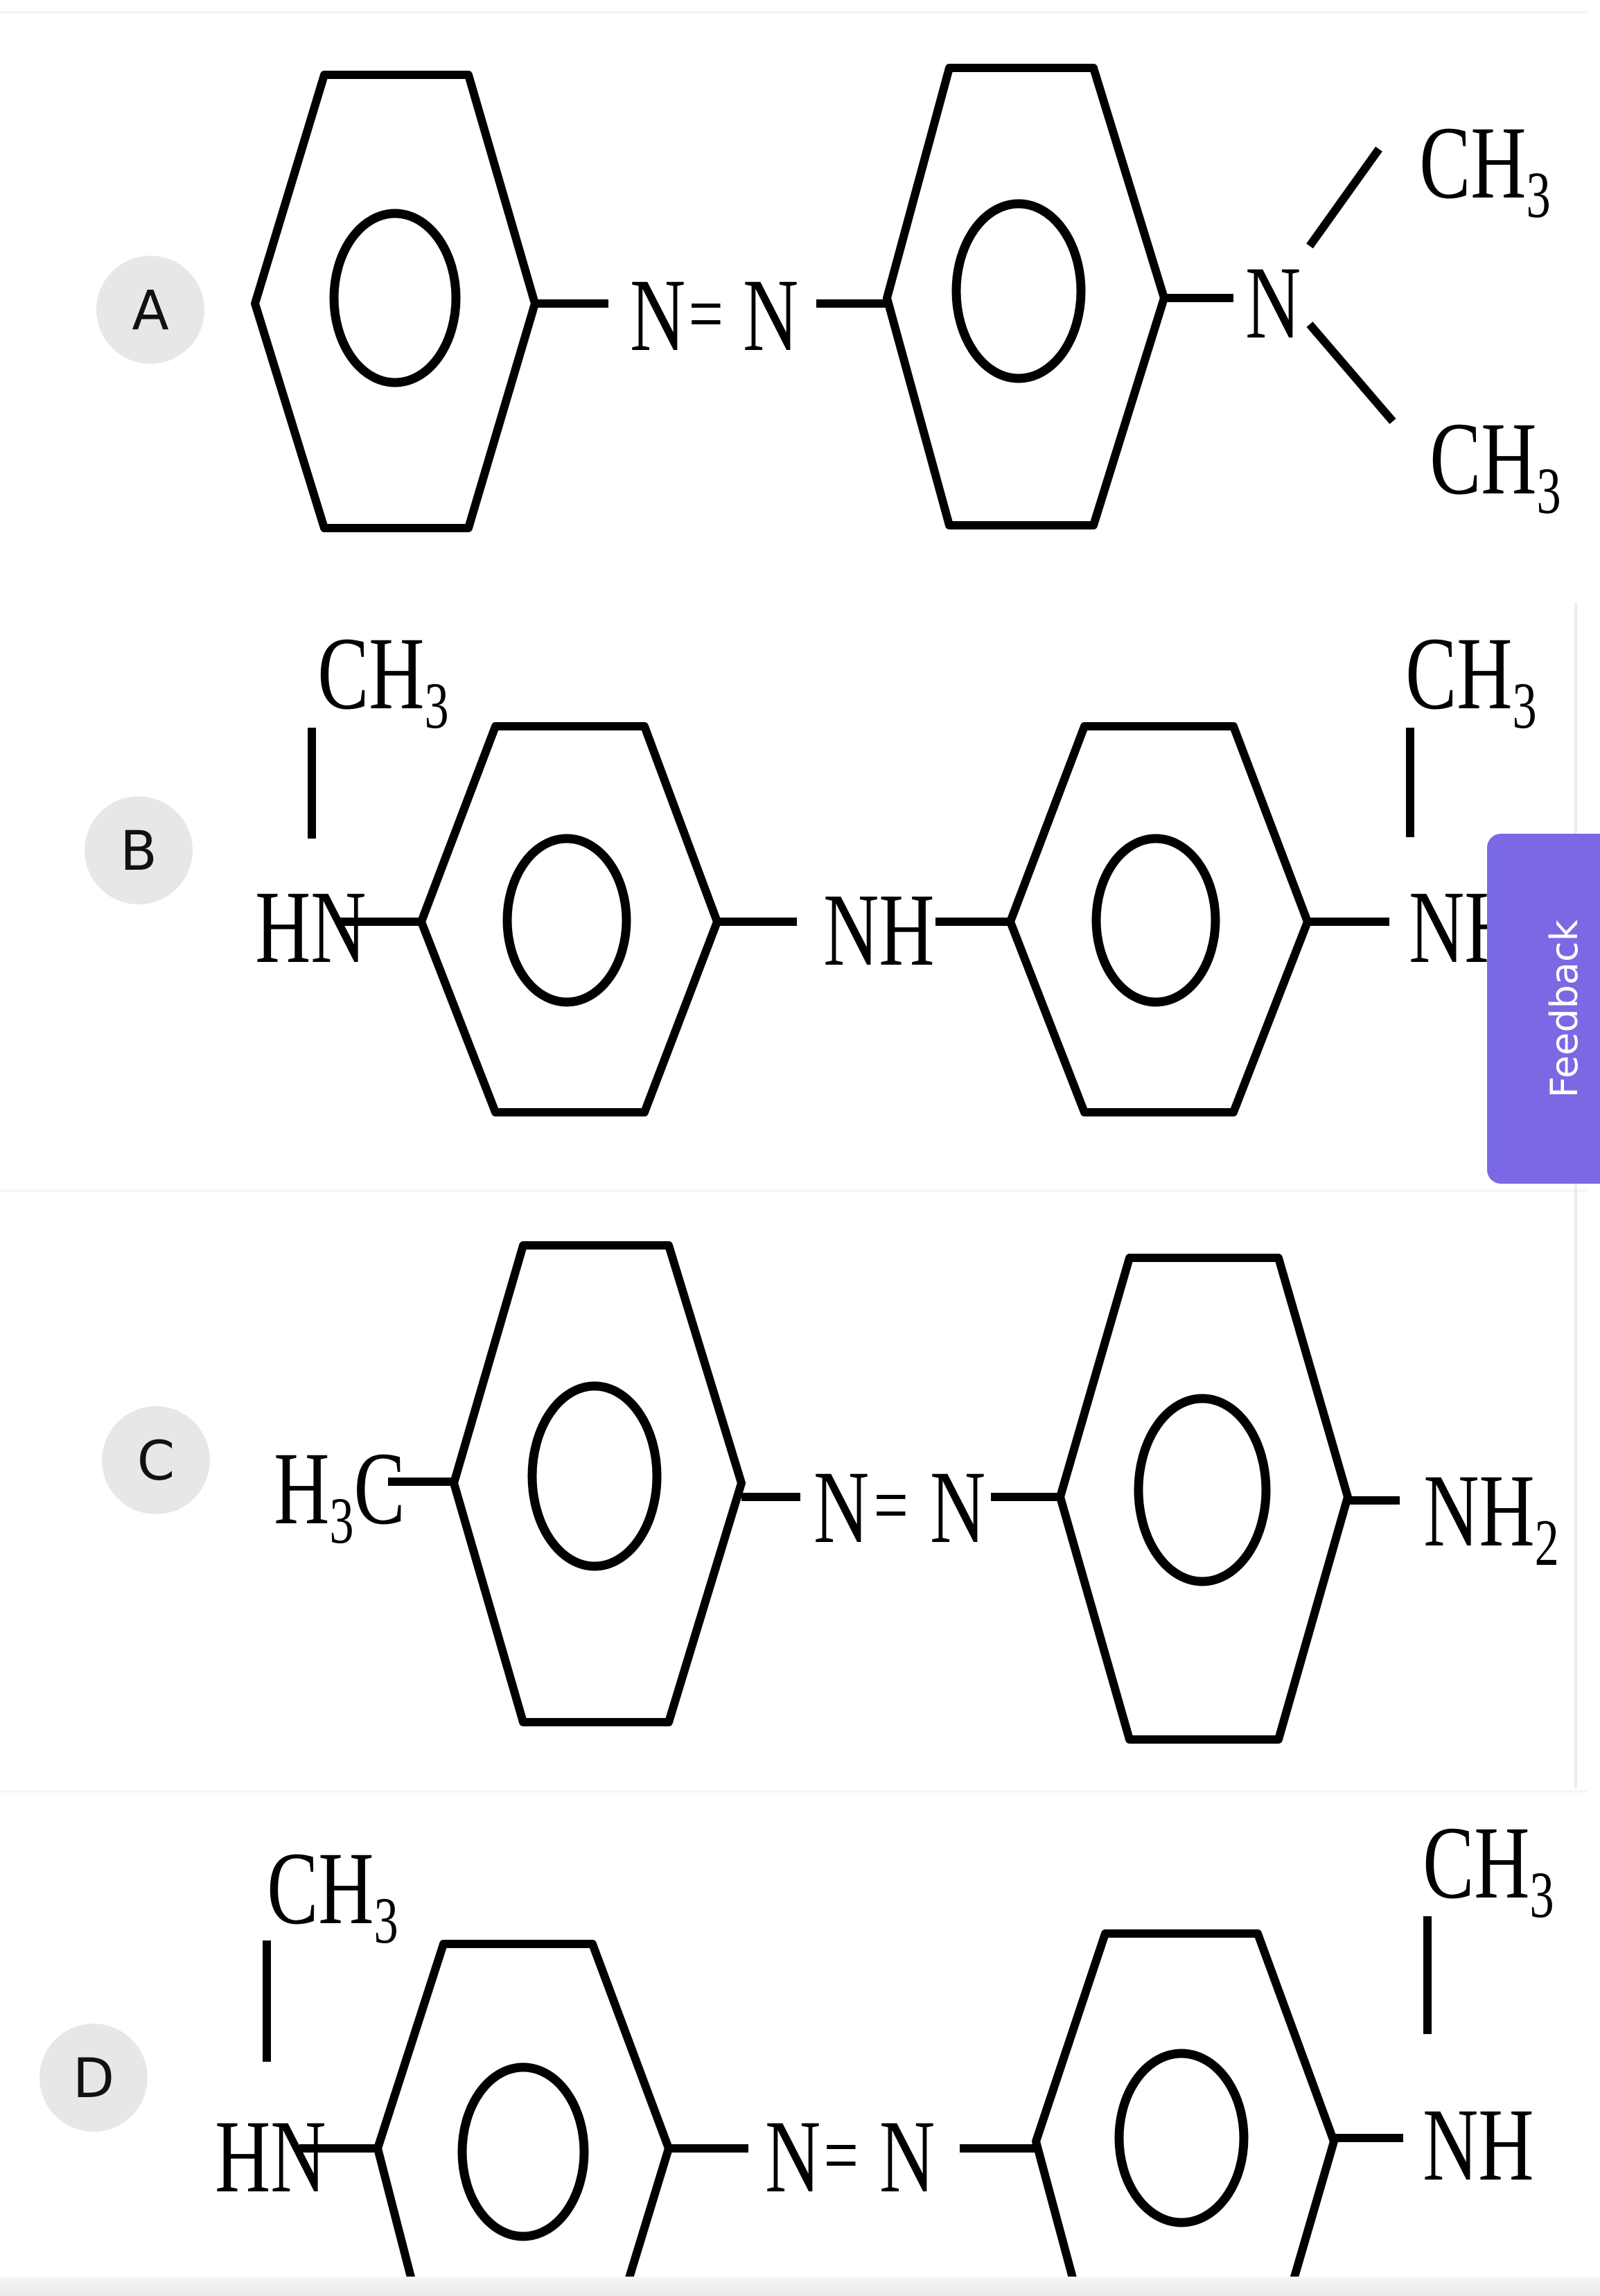 Image resolution: width=1600 pixels, height=2296 pixels. I want to click on option-d-badge, so click(93, 2078).